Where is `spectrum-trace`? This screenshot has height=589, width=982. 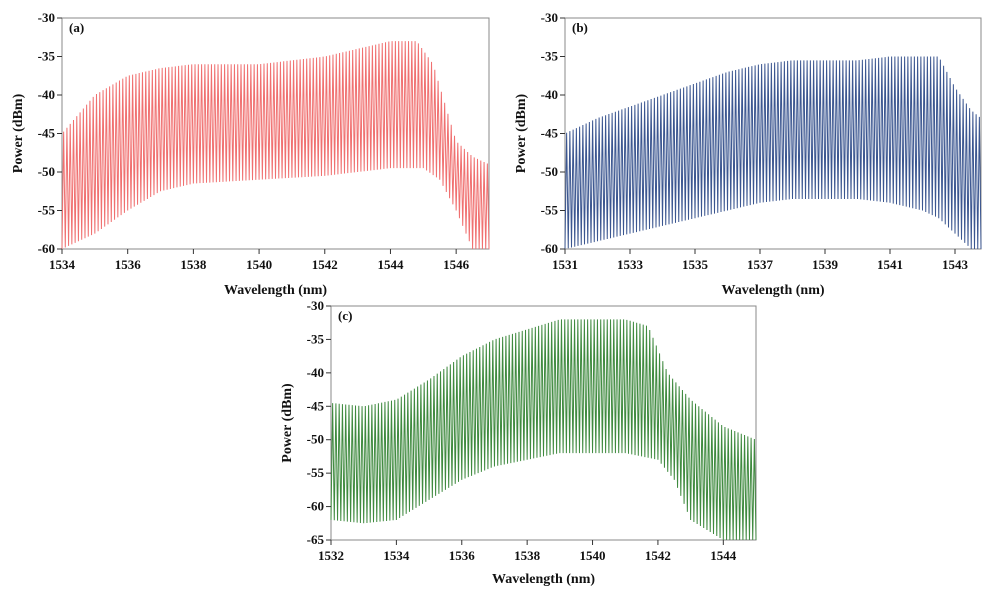 spectrum-trace is located at coordinates (773, 153).